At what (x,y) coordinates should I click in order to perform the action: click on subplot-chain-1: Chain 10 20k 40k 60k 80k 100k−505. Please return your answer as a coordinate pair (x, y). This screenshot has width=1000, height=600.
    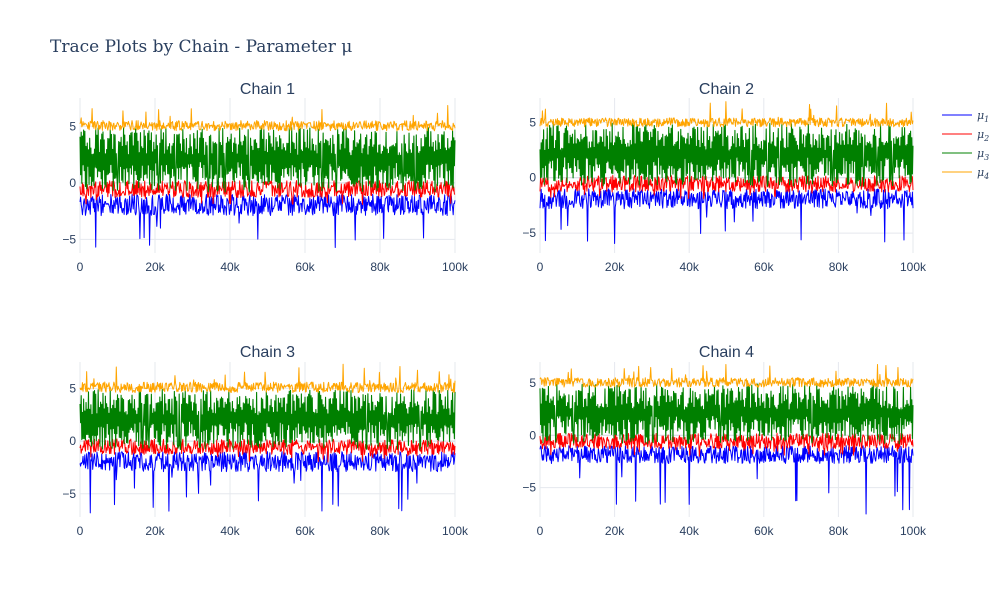
    Looking at the image, I should click on (265, 177).